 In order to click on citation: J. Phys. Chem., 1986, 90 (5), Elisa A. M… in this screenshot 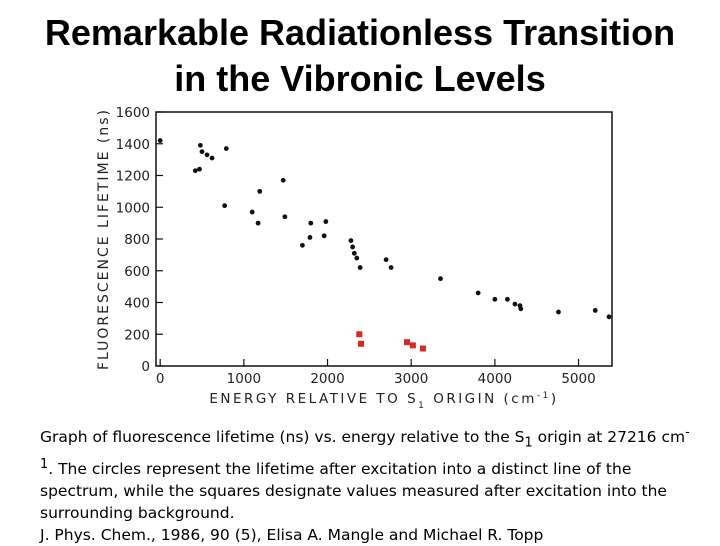, I will do `click(292, 535)`.